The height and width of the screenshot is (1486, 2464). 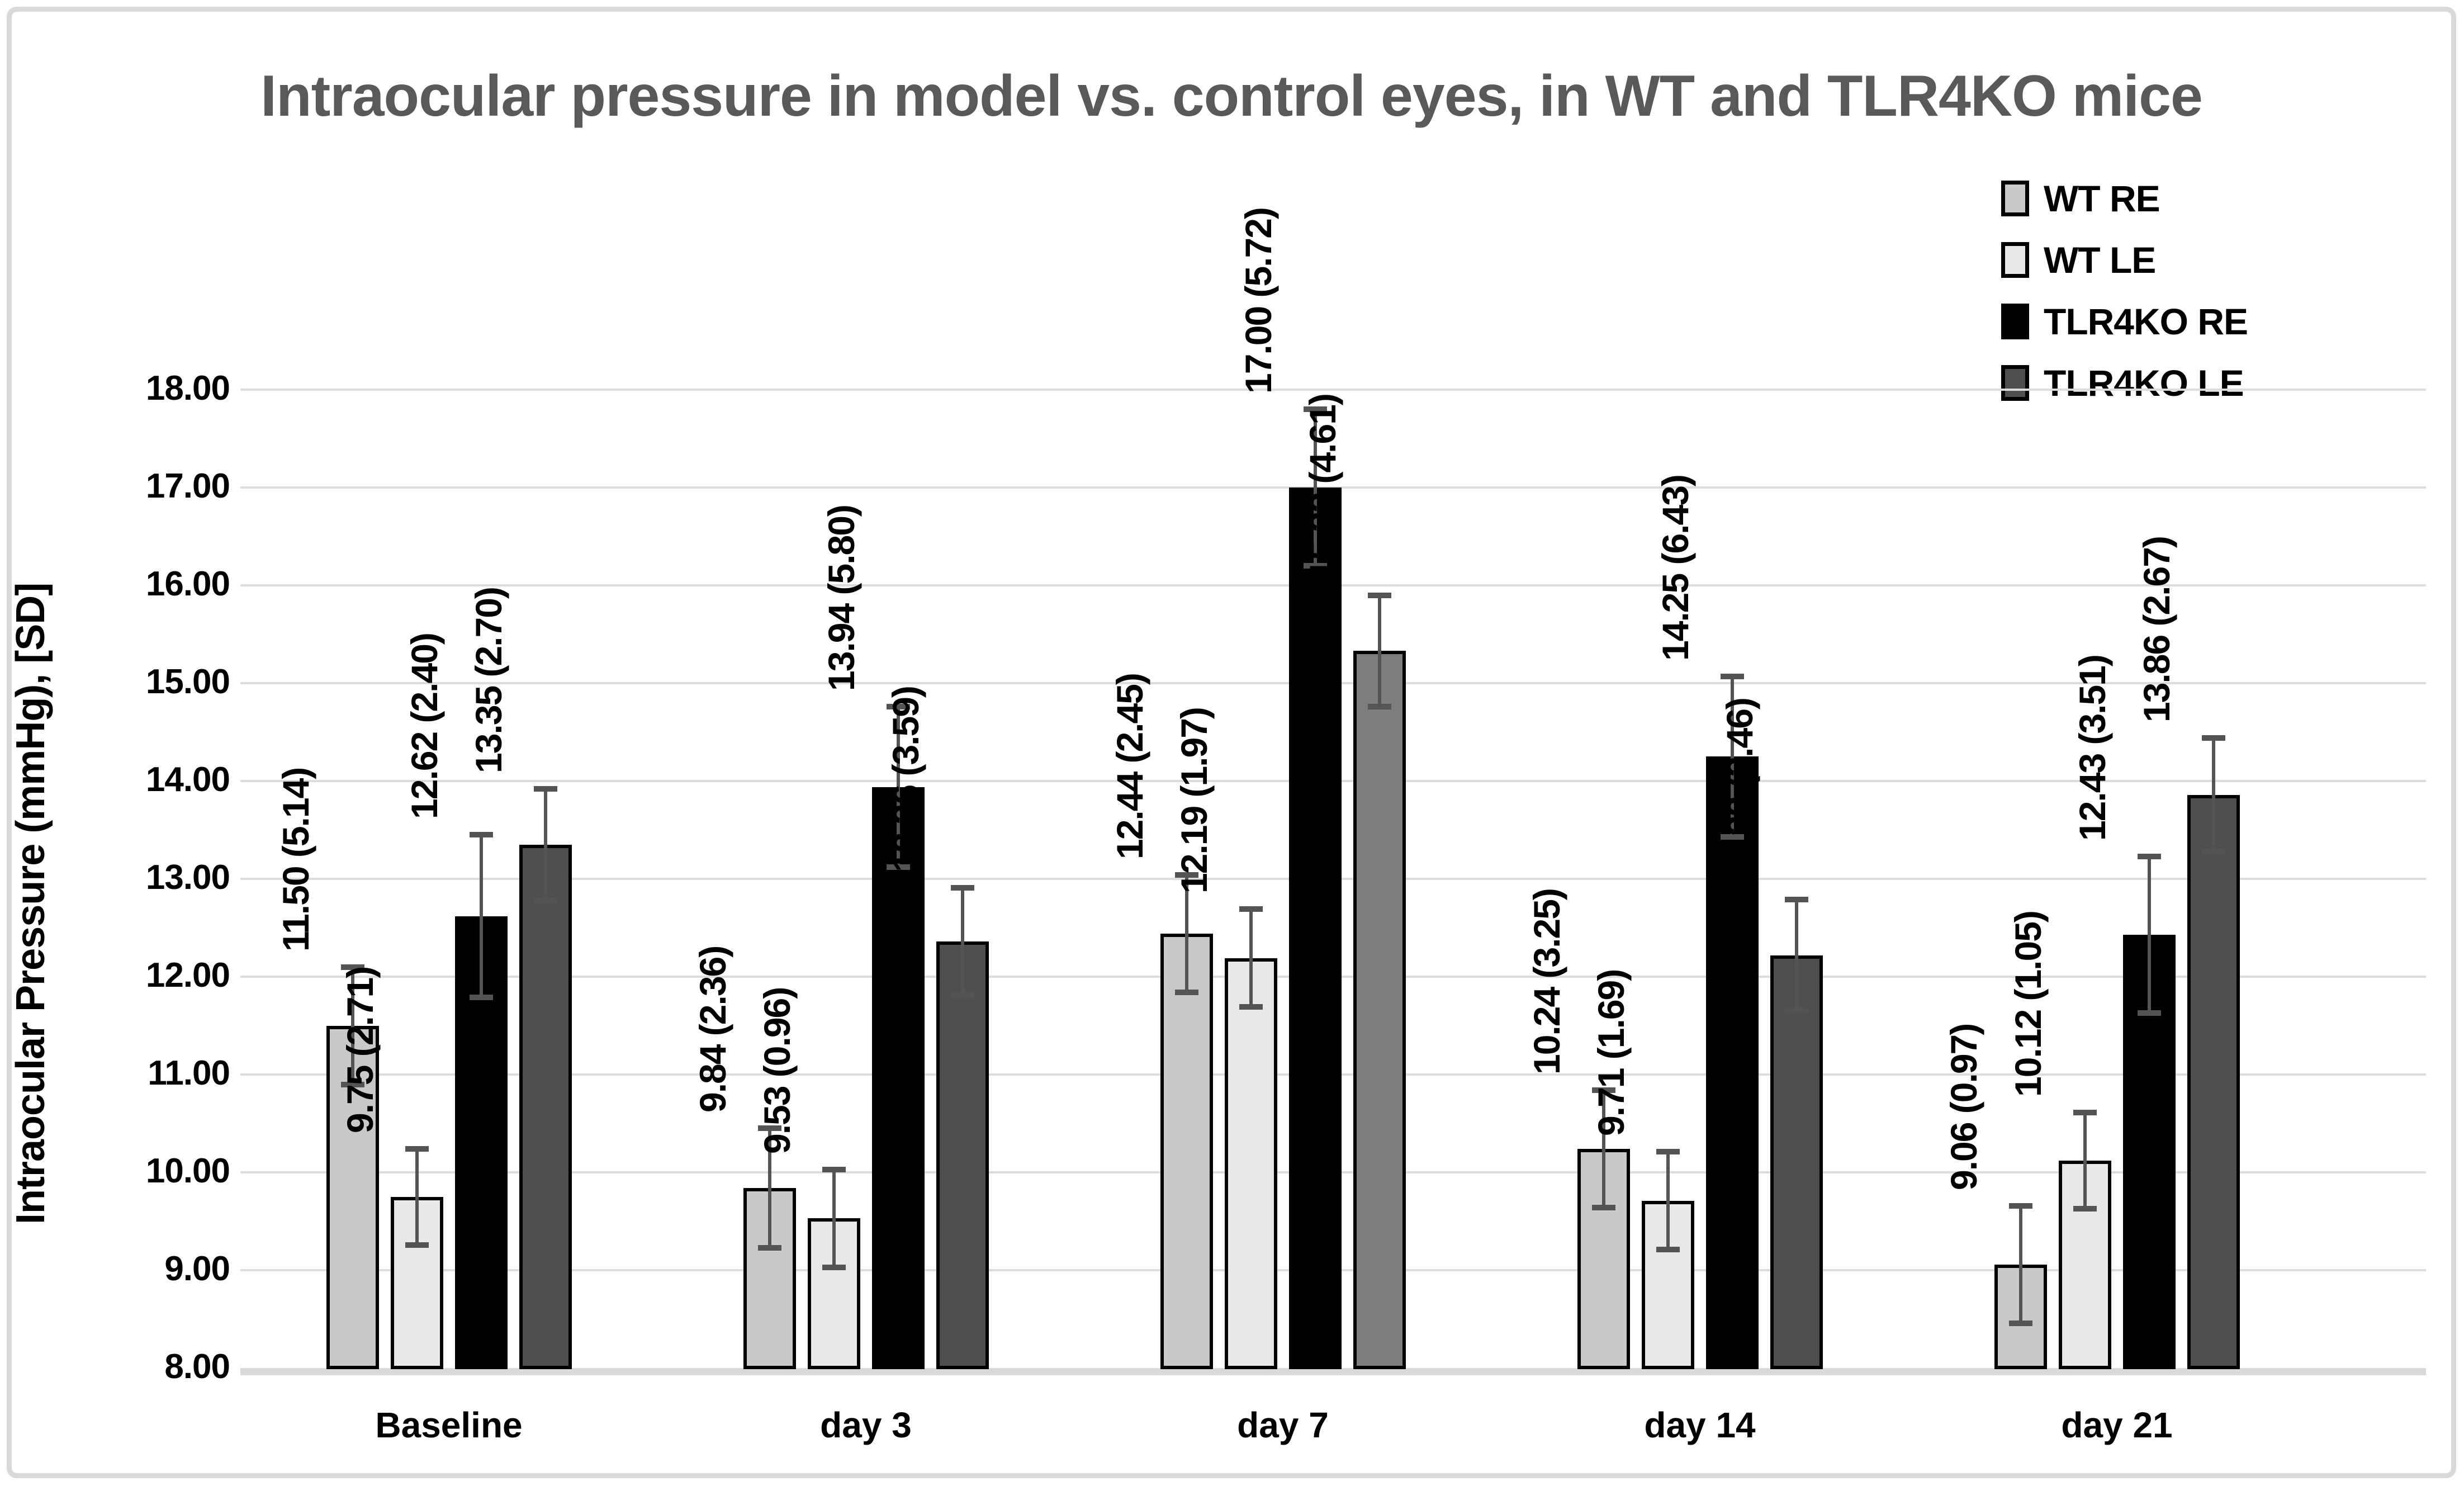 I want to click on data-label: 15.33 (4.61), so click(x=1322, y=487).